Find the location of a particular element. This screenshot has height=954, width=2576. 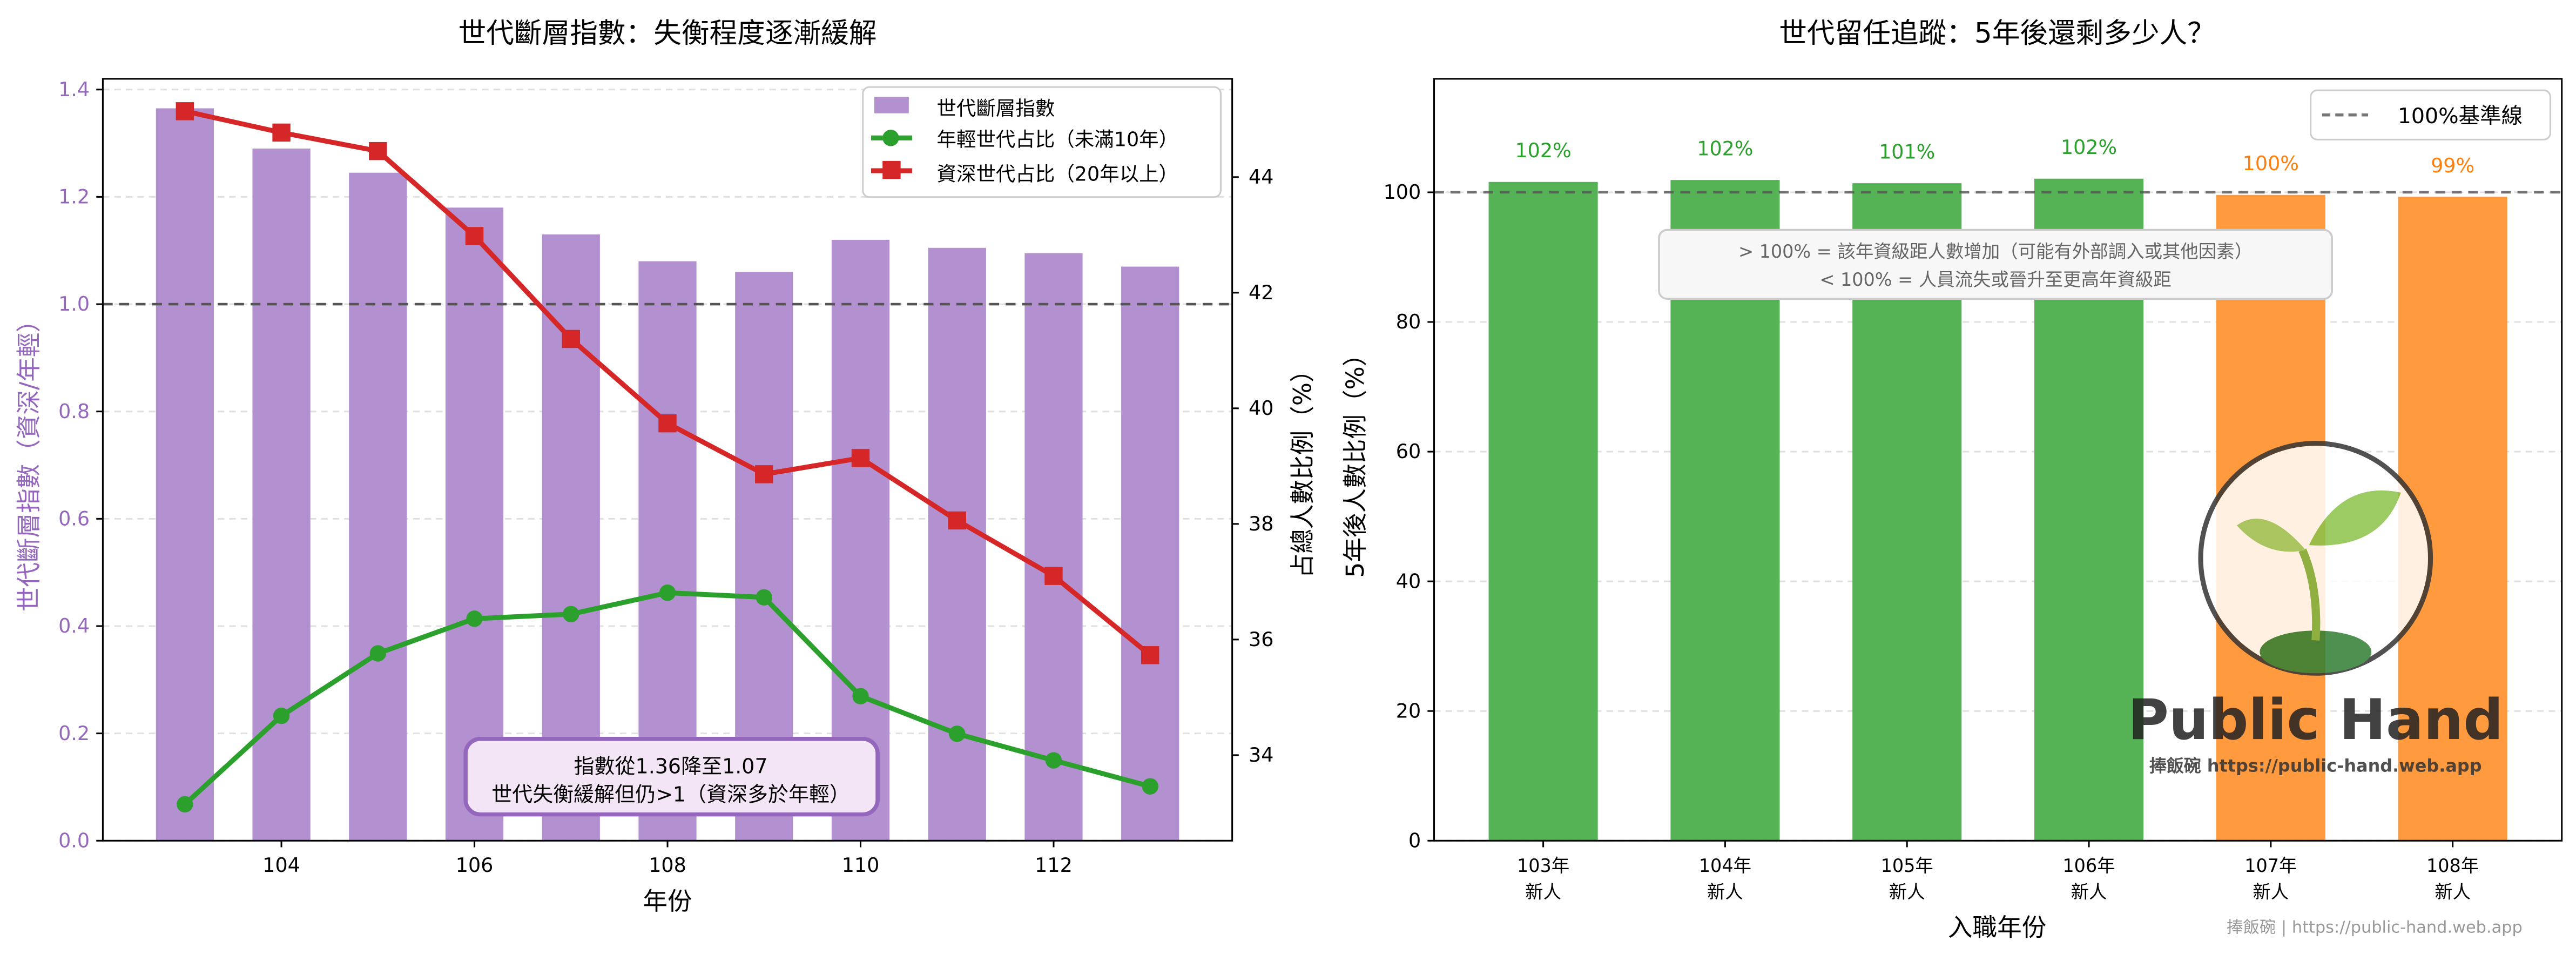

annotation-right-line-1: > 100% = 該年資級距人數增加（可能有外部調入或其他因素） is located at coordinates (1995, 251).